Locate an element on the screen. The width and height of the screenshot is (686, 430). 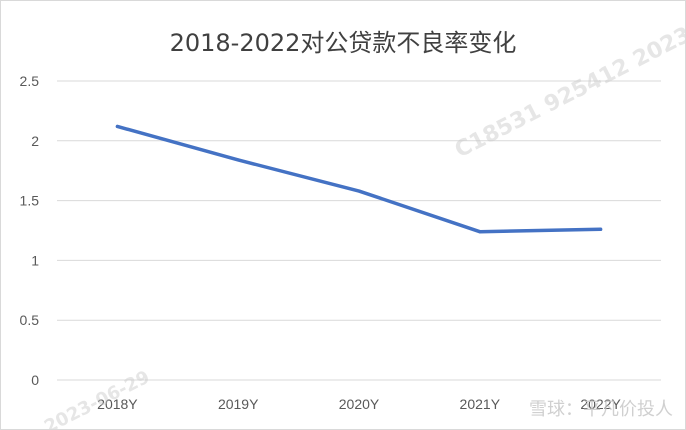
y-tick-label: 0 is located at coordinates (35, 380).